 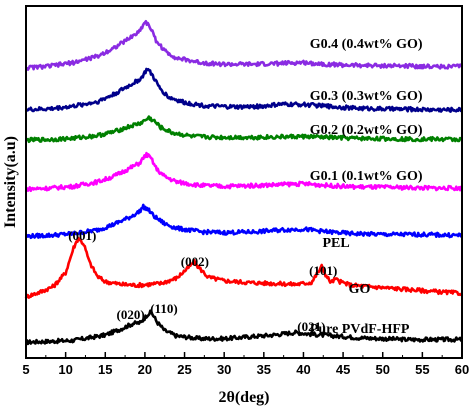 I want to click on x-tick-label-1: 10, so click(x=65, y=369).